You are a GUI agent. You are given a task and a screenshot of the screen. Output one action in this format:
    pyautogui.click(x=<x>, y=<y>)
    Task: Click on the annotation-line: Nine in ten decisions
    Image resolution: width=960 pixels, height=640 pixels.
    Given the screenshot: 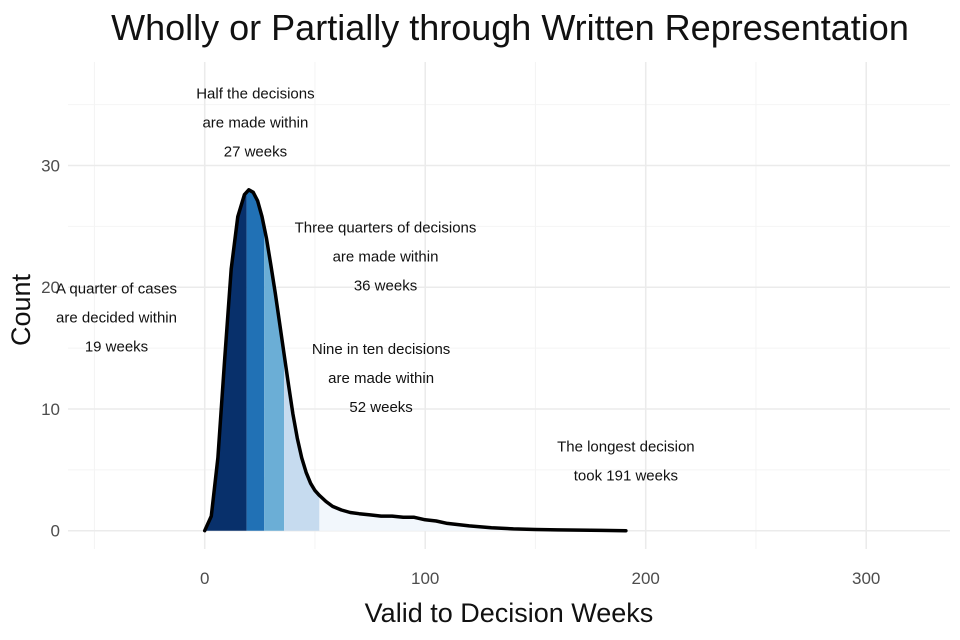 What is the action you would take?
    pyautogui.click(x=381, y=349)
    